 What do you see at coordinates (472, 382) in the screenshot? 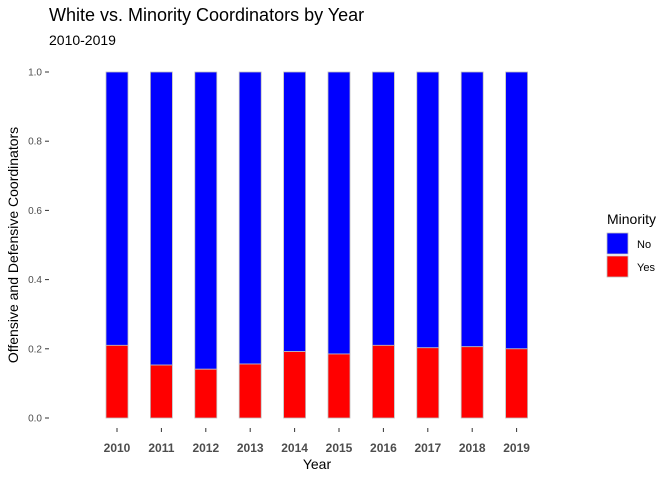
I see `bar-yes-2018` at bounding box center [472, 382].